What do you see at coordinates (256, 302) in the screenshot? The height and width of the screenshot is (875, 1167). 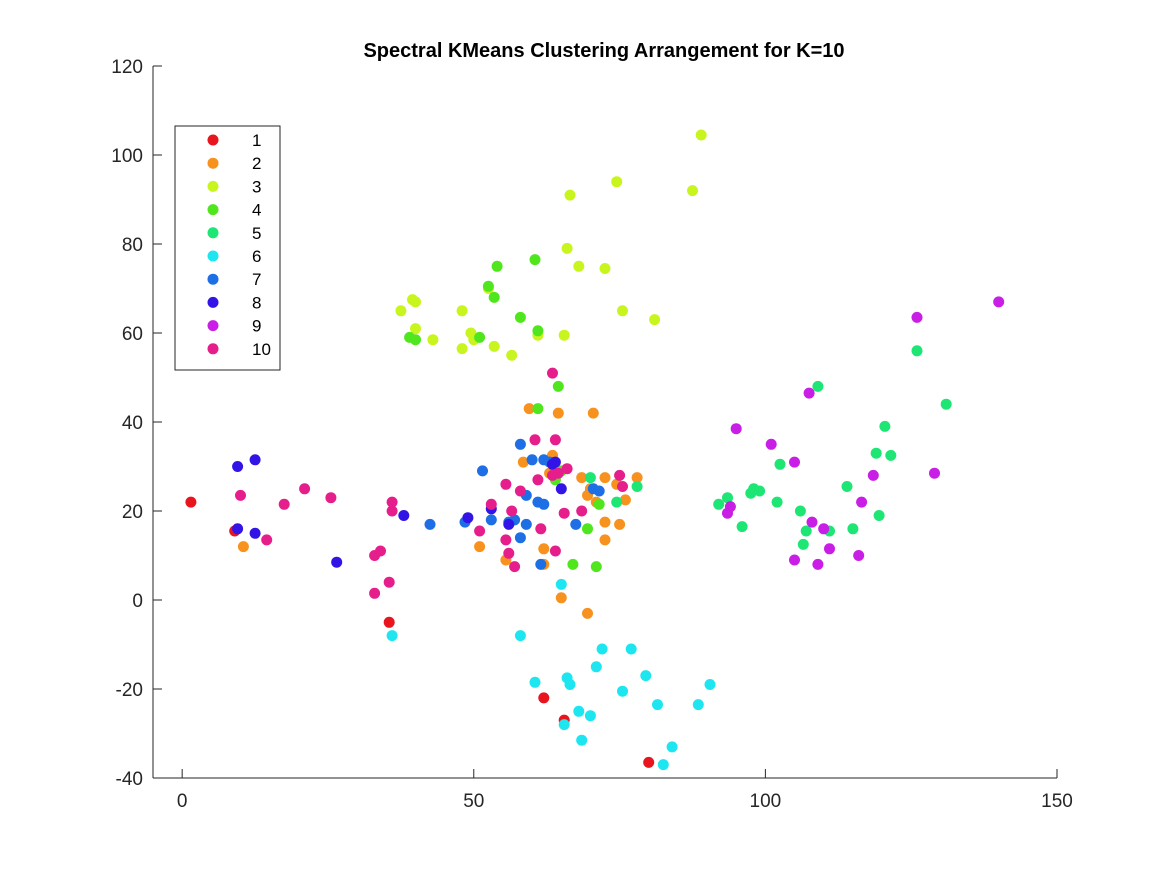 I see `legend-label: 8` at bounding box center [256, 302].